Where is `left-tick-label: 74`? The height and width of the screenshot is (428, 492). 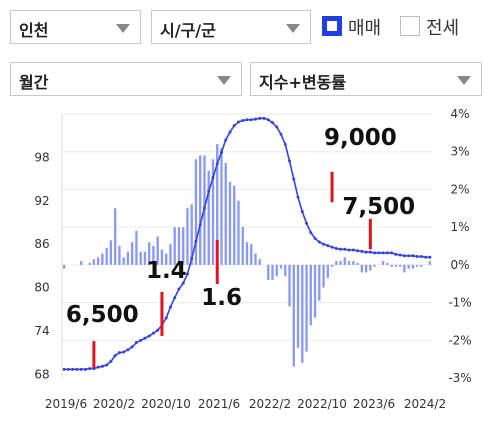
left-tick-label: 74 is located at coordinates (41, 331).